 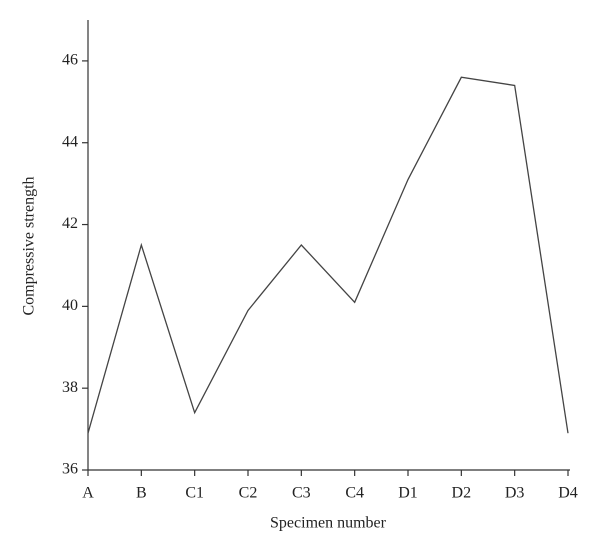 What do you see at coordinates (70, 60) in the screenshot?
I see `y-tick-label: 46` at bounding box center [70, 60].